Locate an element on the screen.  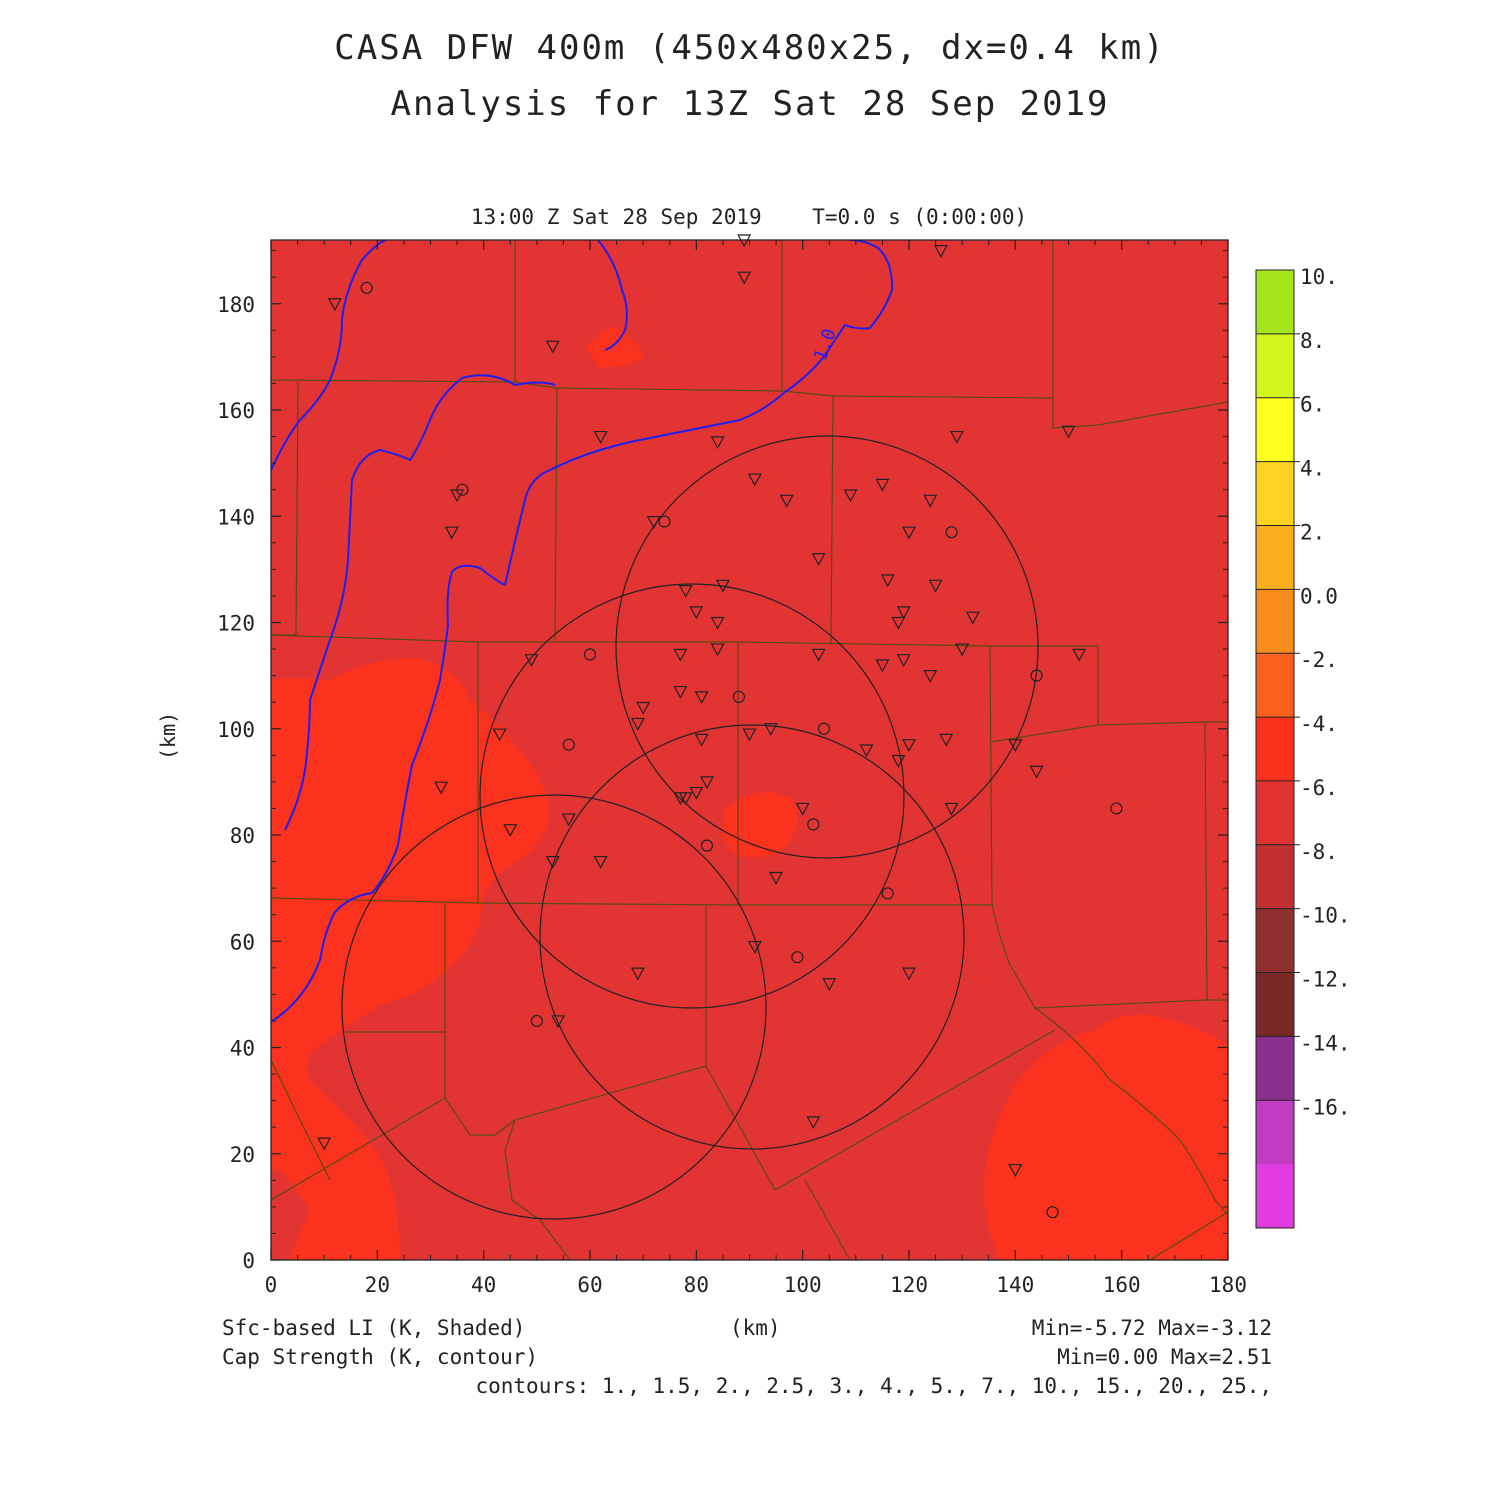
colorbar-frame is located at coordinates (1275, 749).